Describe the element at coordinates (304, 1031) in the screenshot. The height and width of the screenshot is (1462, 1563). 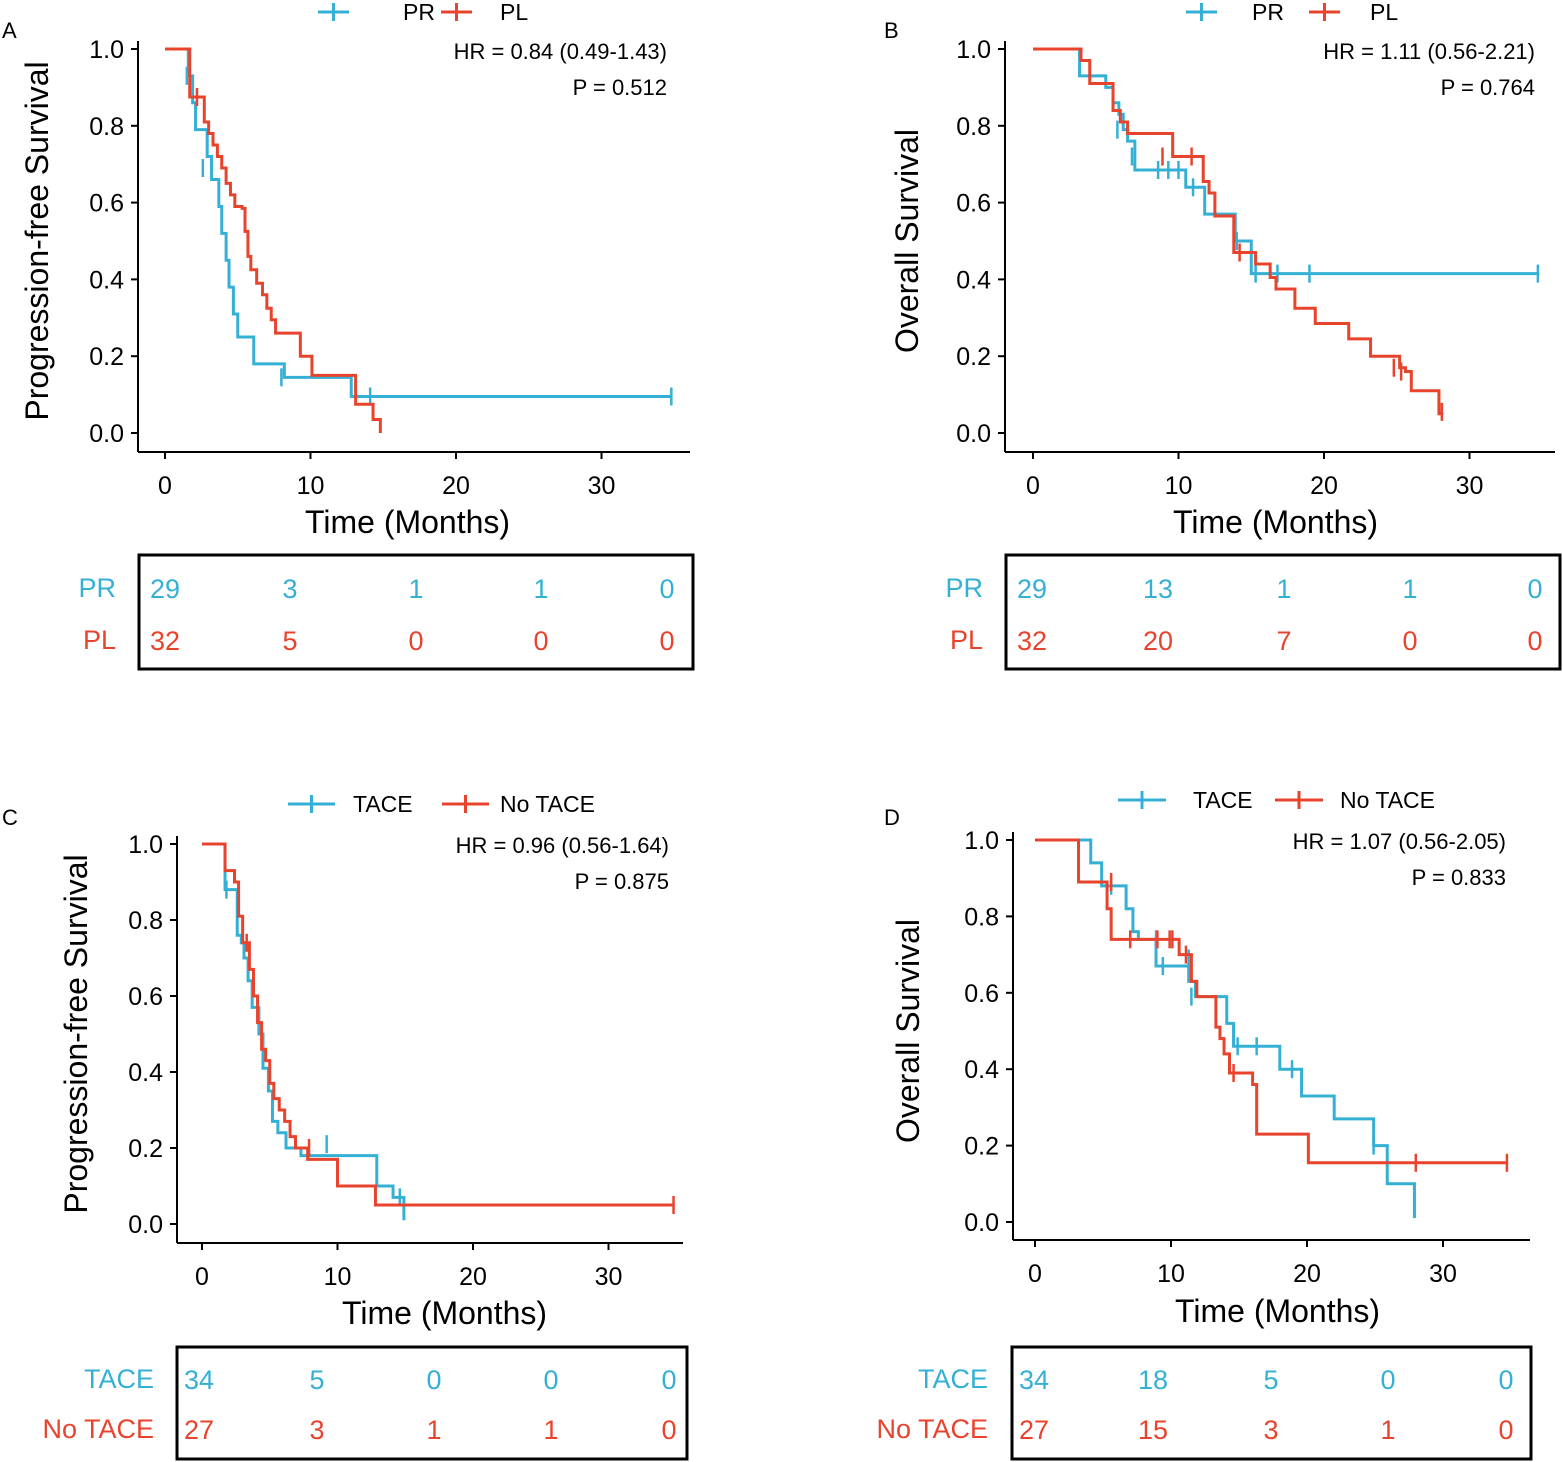
I see `survival-curve-tace` at that location.